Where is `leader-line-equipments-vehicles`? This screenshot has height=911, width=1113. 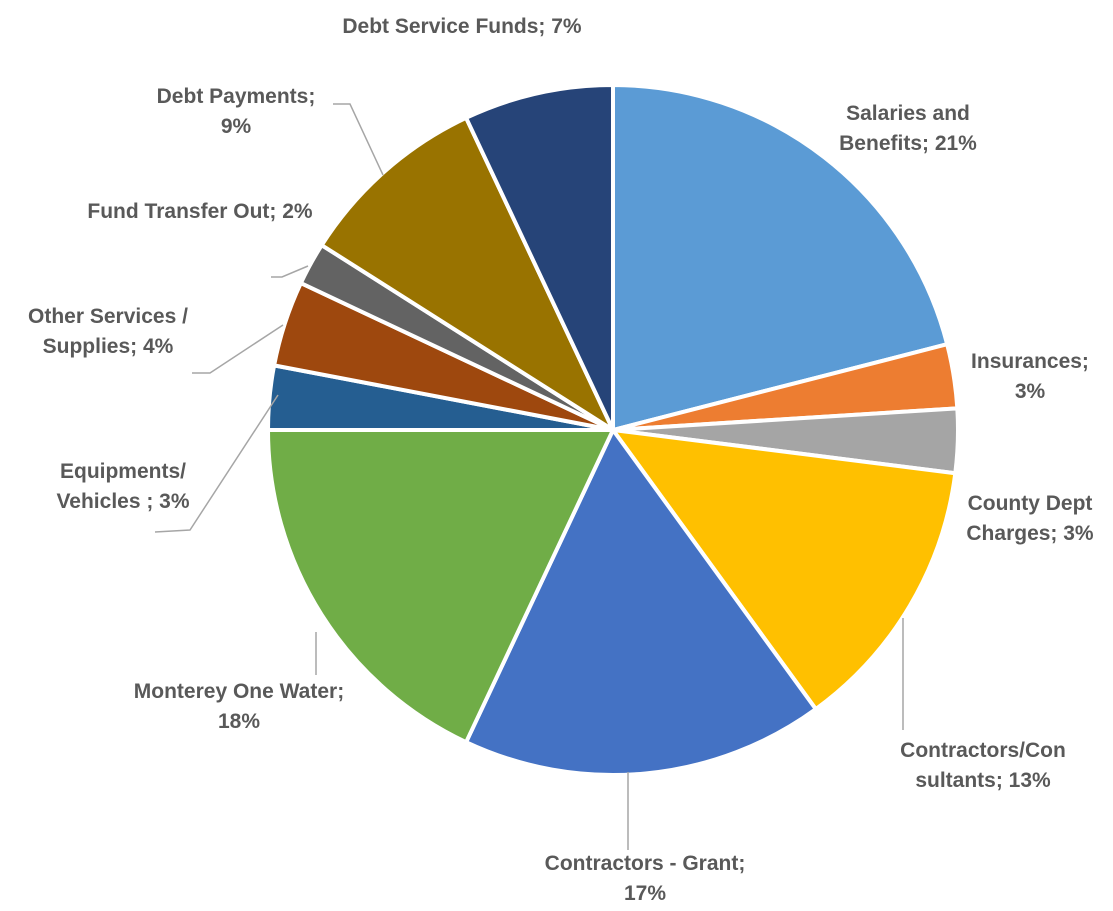 leader-line-equipments-vehicles is located at coordinates (216, 463).